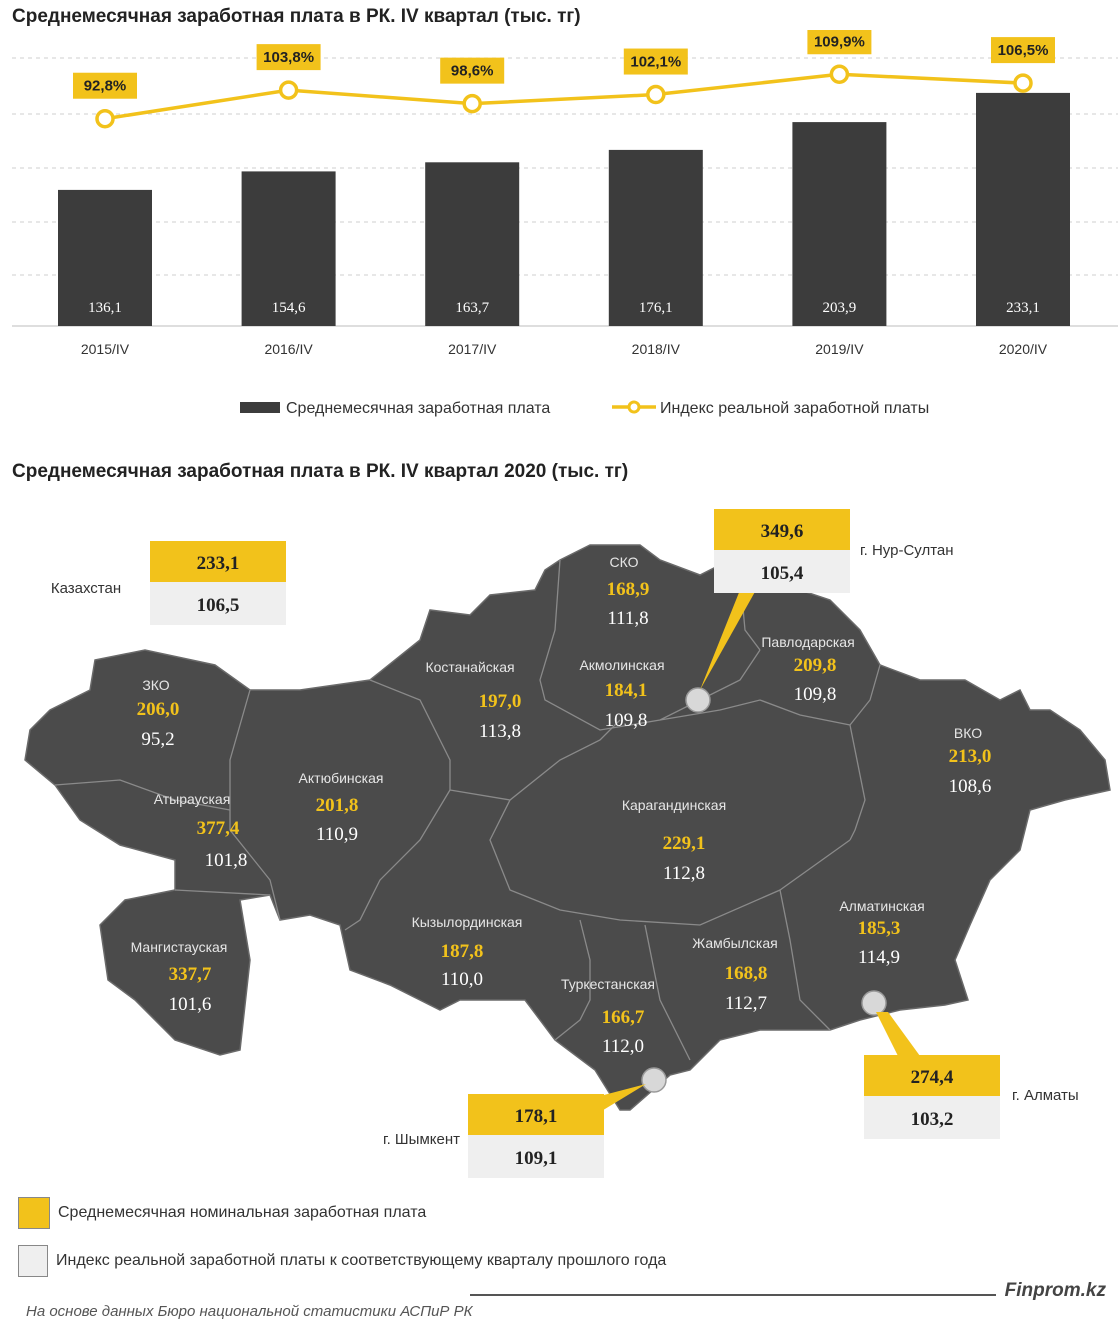 Image resolution: width=1120 pixels, height=1334 pixels. I want to click on legend-bar-label: Среднемесячная заработная плата, so click(418, 408).